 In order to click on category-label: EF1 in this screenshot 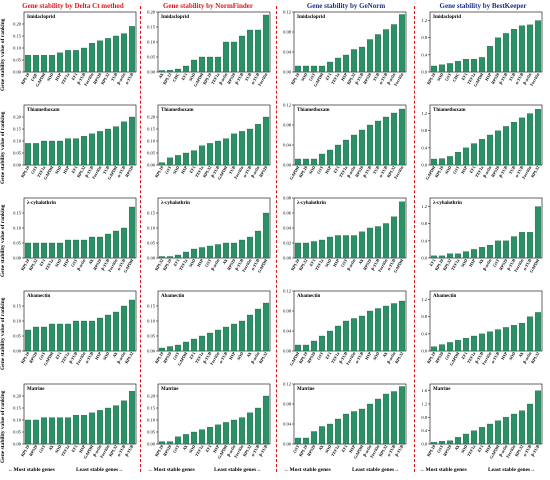, I will do `click(184, 76)`.